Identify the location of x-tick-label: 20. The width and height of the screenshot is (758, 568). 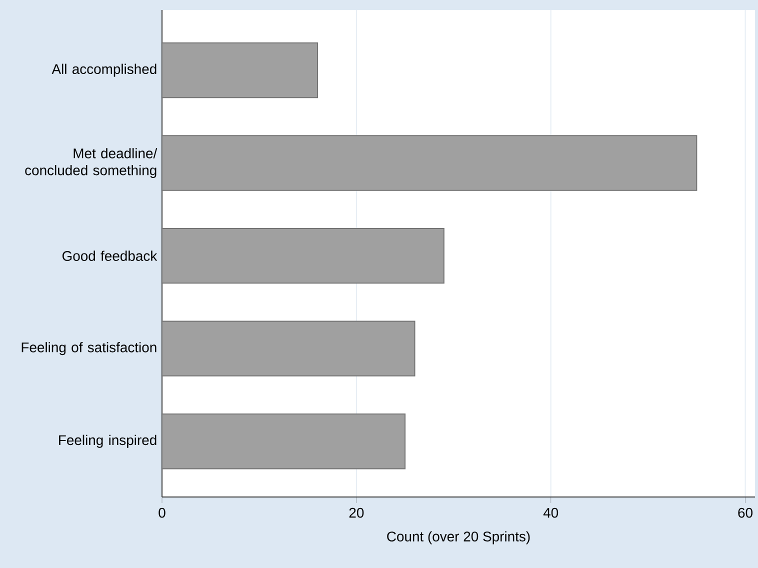
(356, 513).